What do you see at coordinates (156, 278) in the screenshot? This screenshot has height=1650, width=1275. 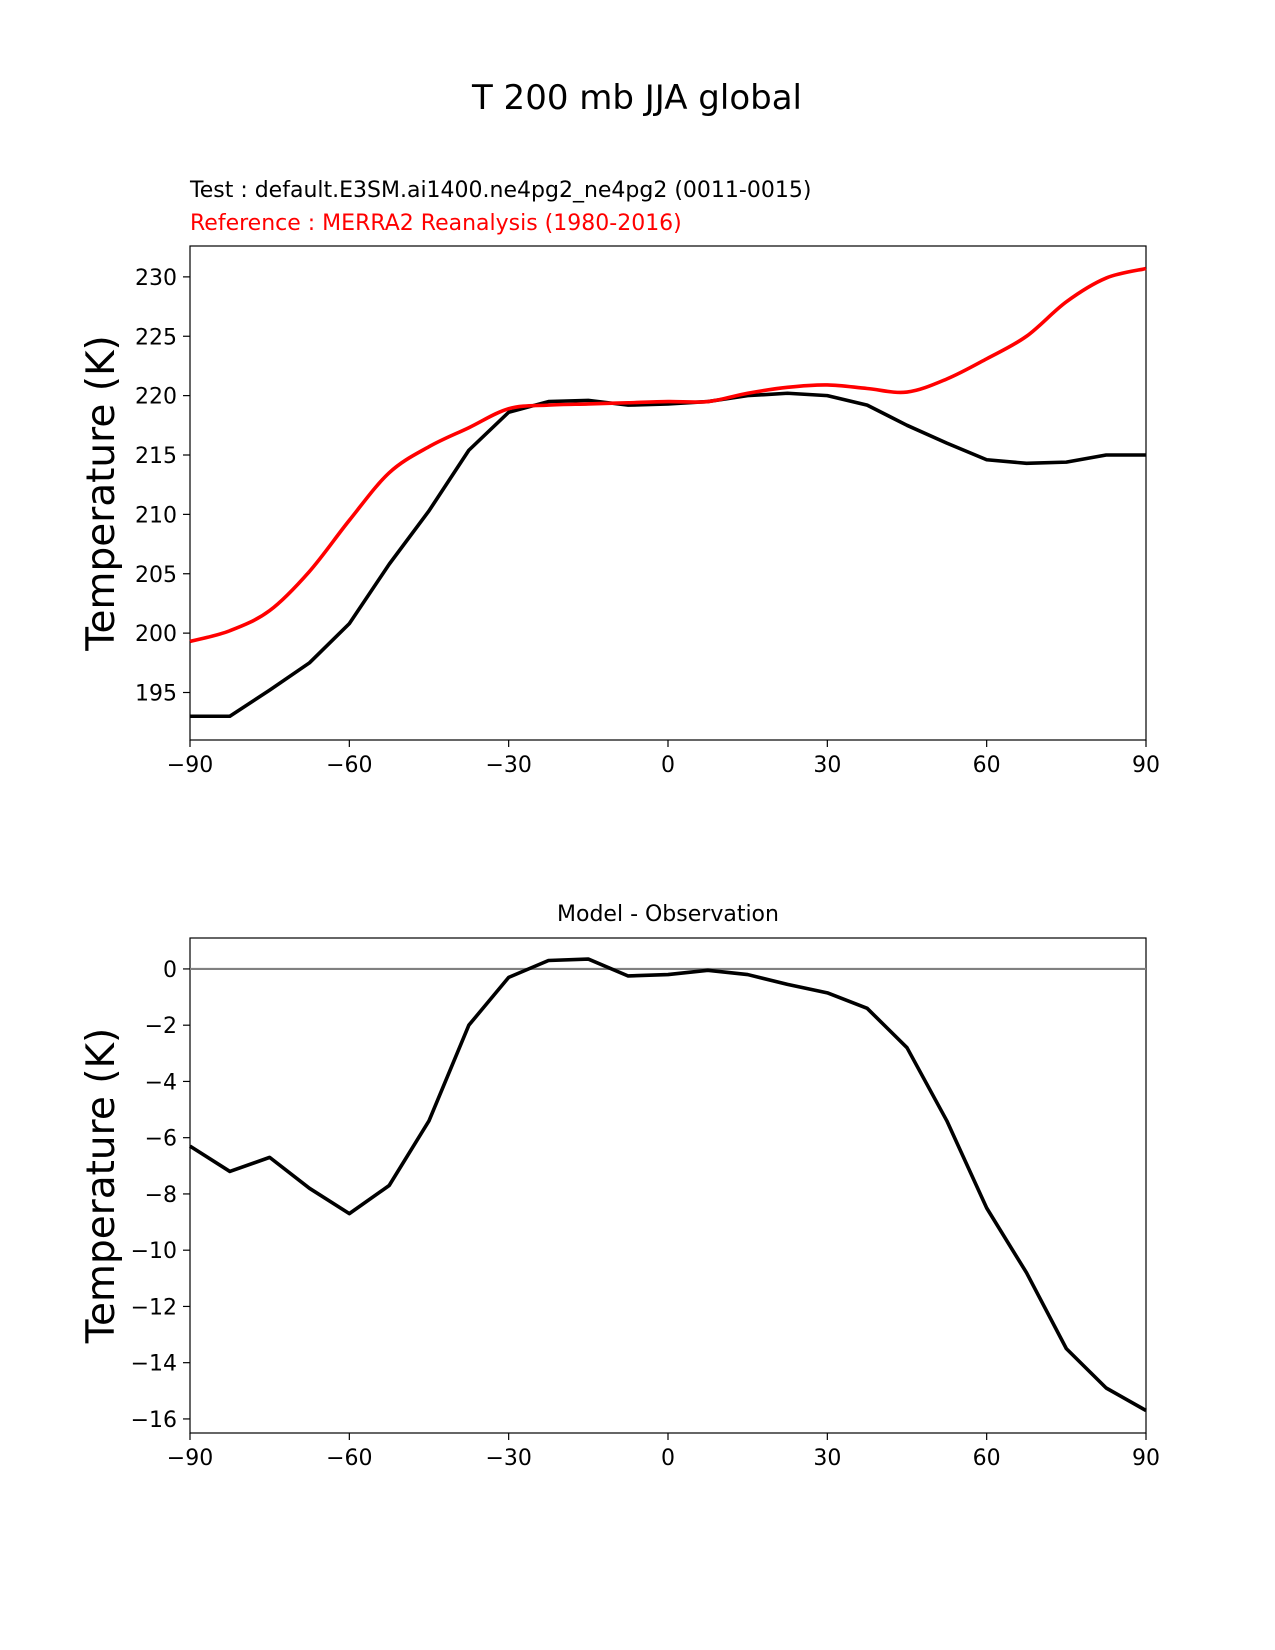 I see `top-y-tick-label: 230` at bounding box center [156, 278].